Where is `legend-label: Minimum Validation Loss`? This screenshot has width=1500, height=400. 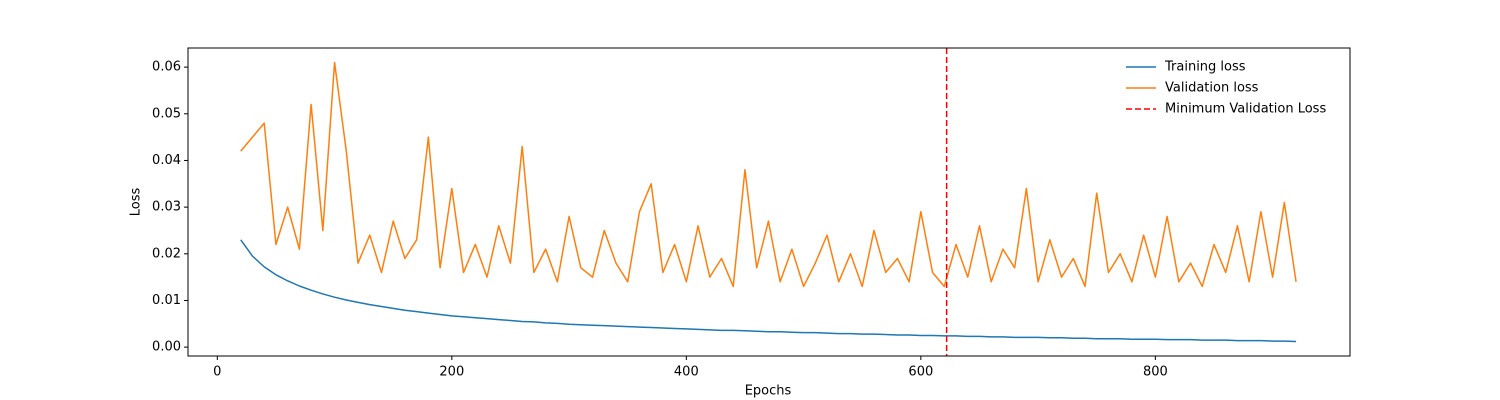 legend-label: Minimum Validation Loss is located at coordinates (1245, 109).